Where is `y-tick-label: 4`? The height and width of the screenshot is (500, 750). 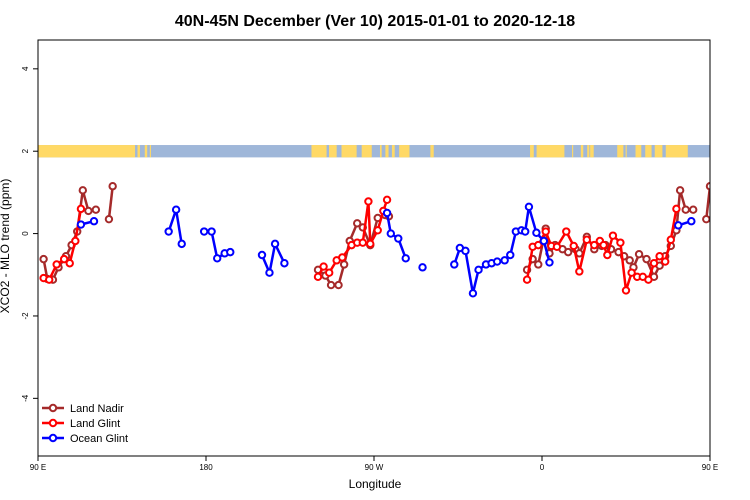 y-tick-label: 4 is located at coordinates (25, 68).